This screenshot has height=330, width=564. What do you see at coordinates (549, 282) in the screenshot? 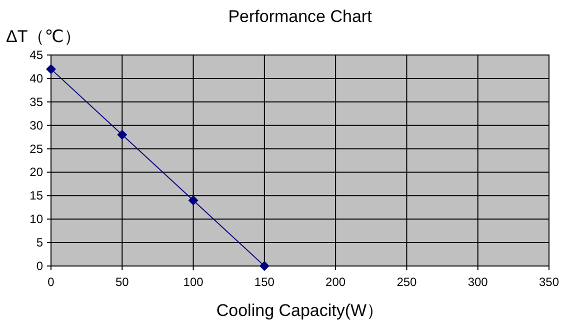
I see `x-tick-label: 350` at bounding box center [549, 282].